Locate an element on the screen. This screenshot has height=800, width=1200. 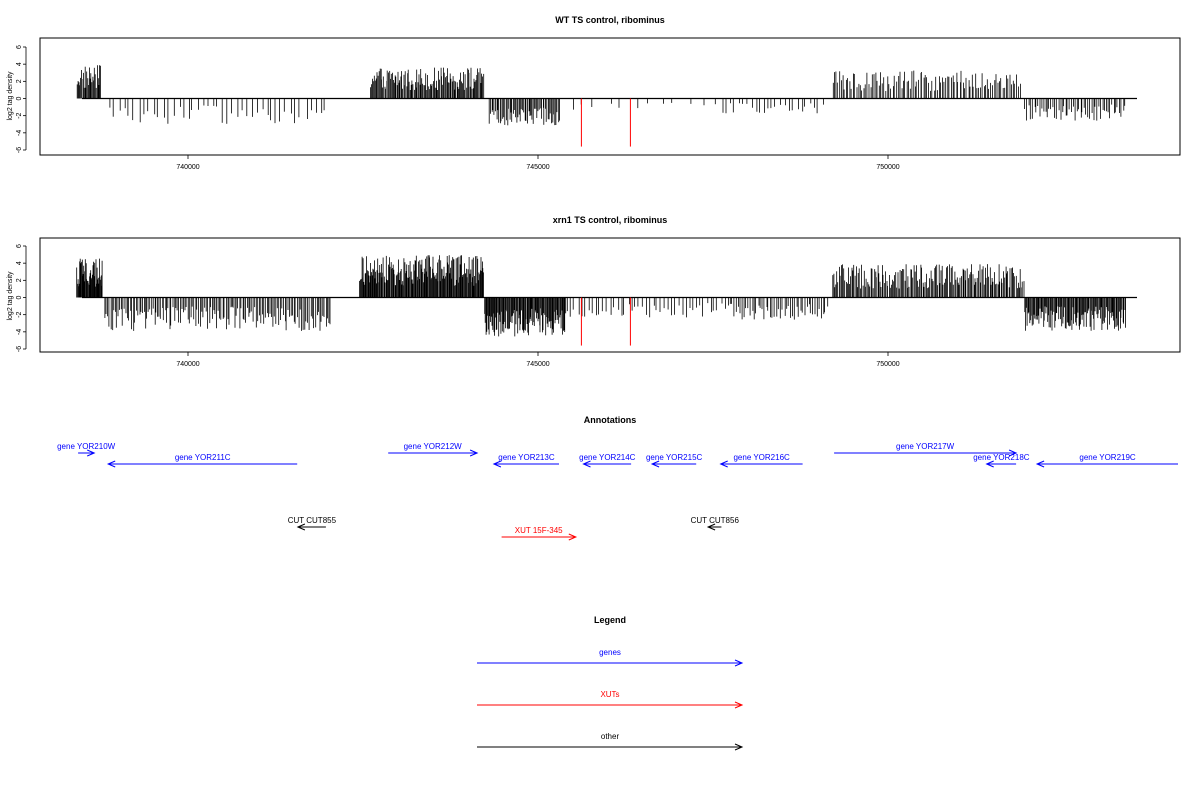
legend-panel: Legend genes XUTs other is located at coordinates (610, 683).